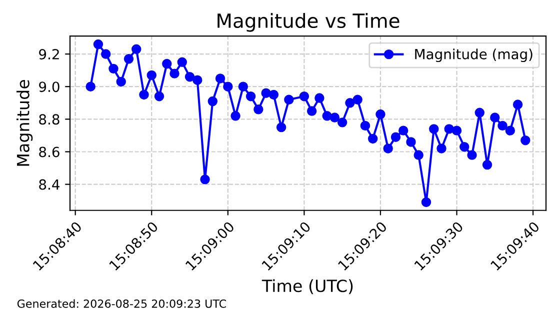 The image size is (560, 314). I want to click on y-tick-label: 9.0, so click(49, 87).